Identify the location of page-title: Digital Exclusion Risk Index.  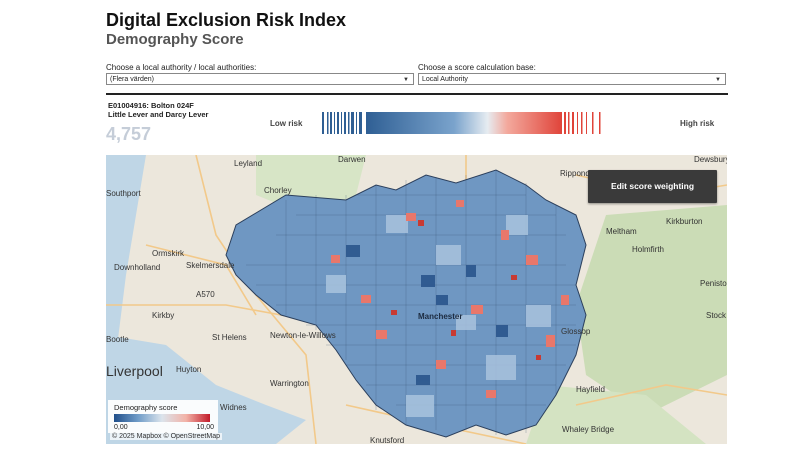
(226, 20).